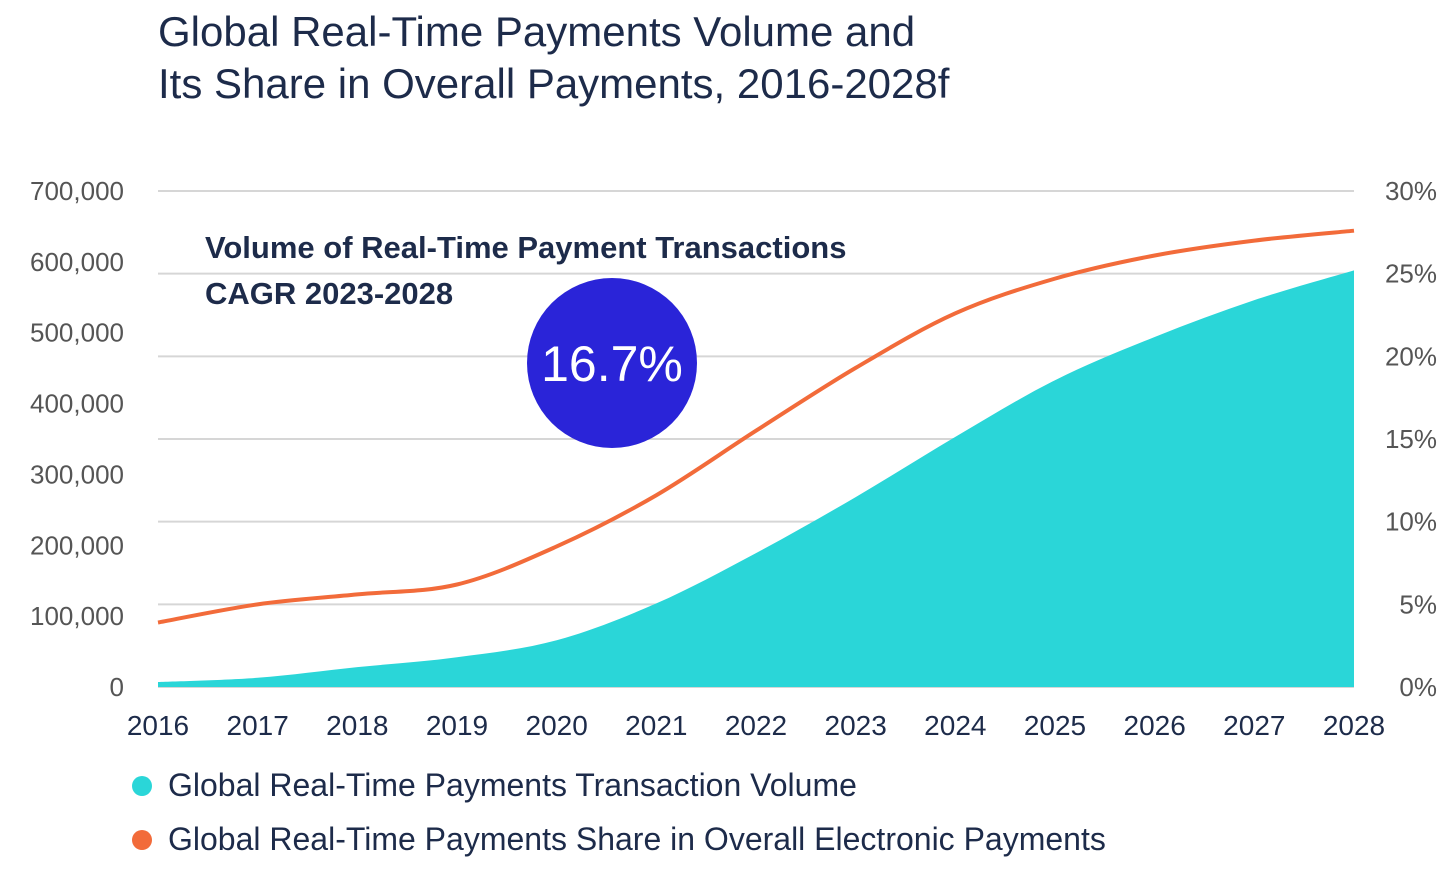 This screenshot has width=1449, height=874. What do you see at coordinates (357, 725) in the screenshot?
I see `x-axis-tick-label: 2018` at bounding box center [357, 725].